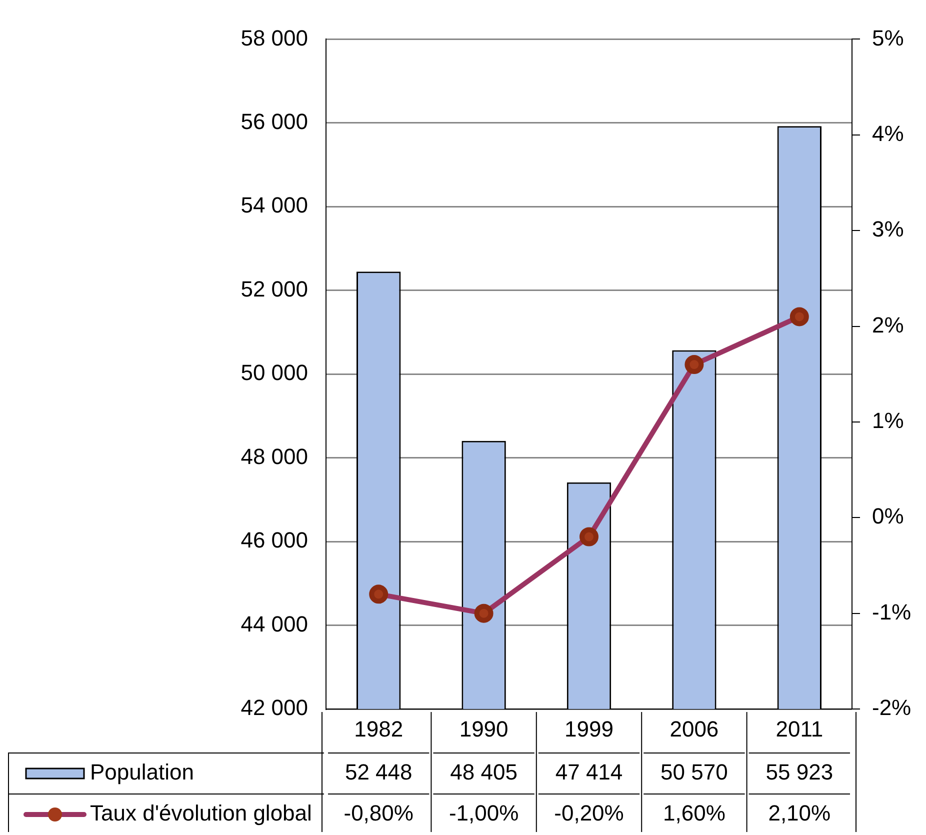 This screenshot has height=835, width=926. What do you see at coordinates (694, 729) in the screenshot?
I see `x-tick-label: 2006` at bounding box center [694, 729].